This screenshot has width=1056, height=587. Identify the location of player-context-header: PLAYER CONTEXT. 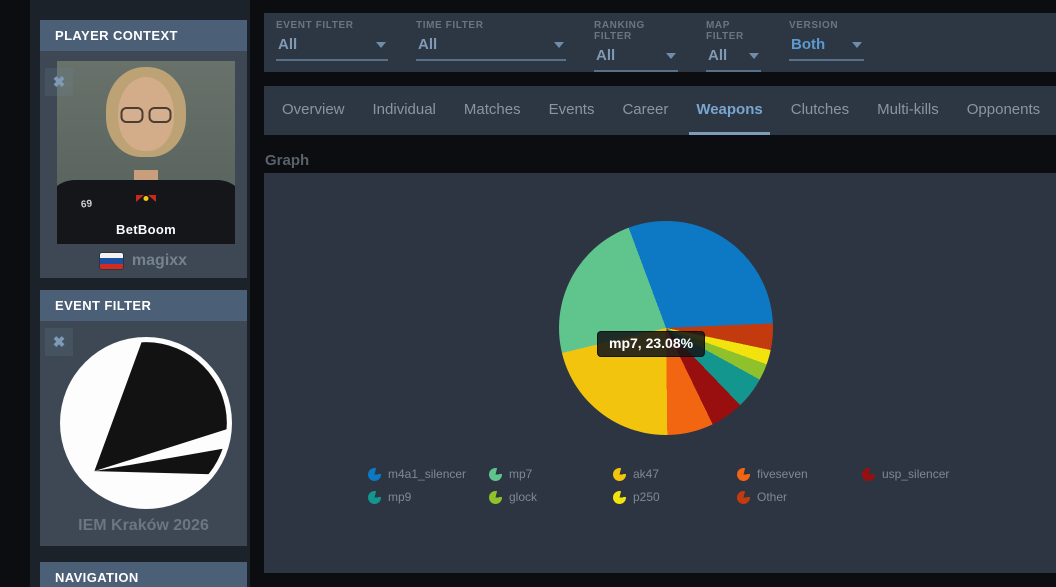
(143, 35).